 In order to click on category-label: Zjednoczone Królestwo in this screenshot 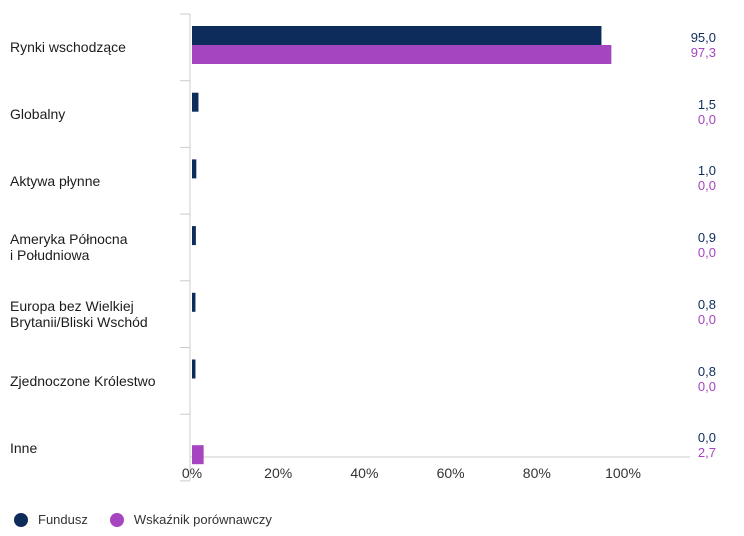, I will do `click(83, 380)`.